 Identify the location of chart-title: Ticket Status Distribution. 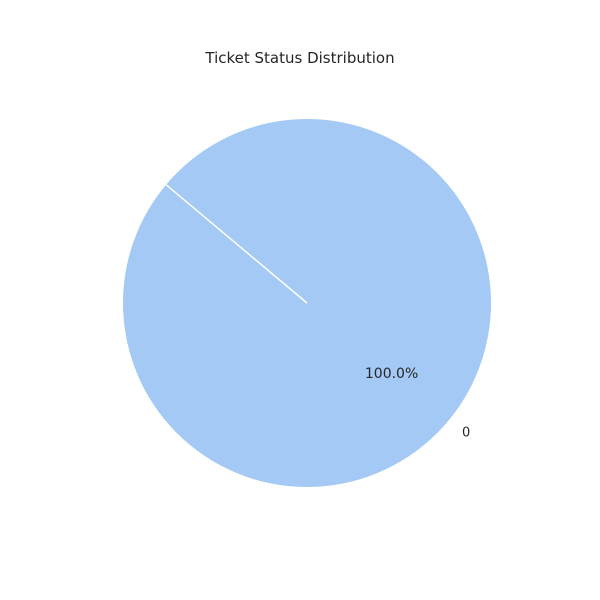
(300, 58).